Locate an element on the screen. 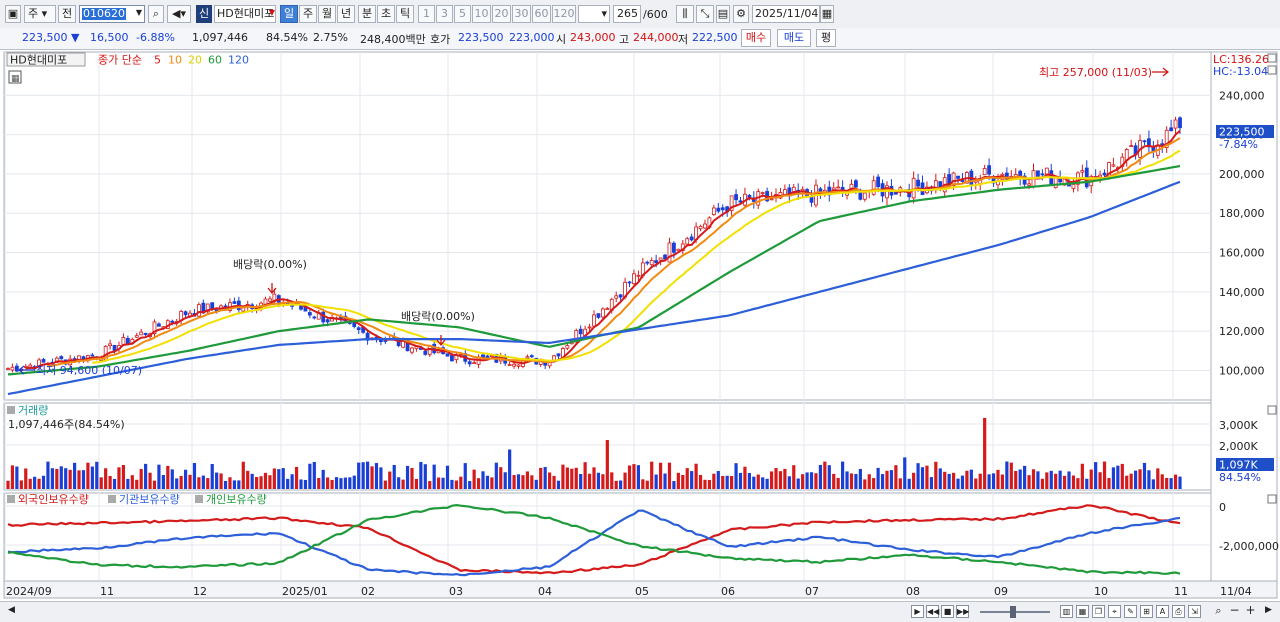 Image resolution: width=1280 pixels, height=622 pixels. period-year-button: 년 is located at coordinates (346, 14).